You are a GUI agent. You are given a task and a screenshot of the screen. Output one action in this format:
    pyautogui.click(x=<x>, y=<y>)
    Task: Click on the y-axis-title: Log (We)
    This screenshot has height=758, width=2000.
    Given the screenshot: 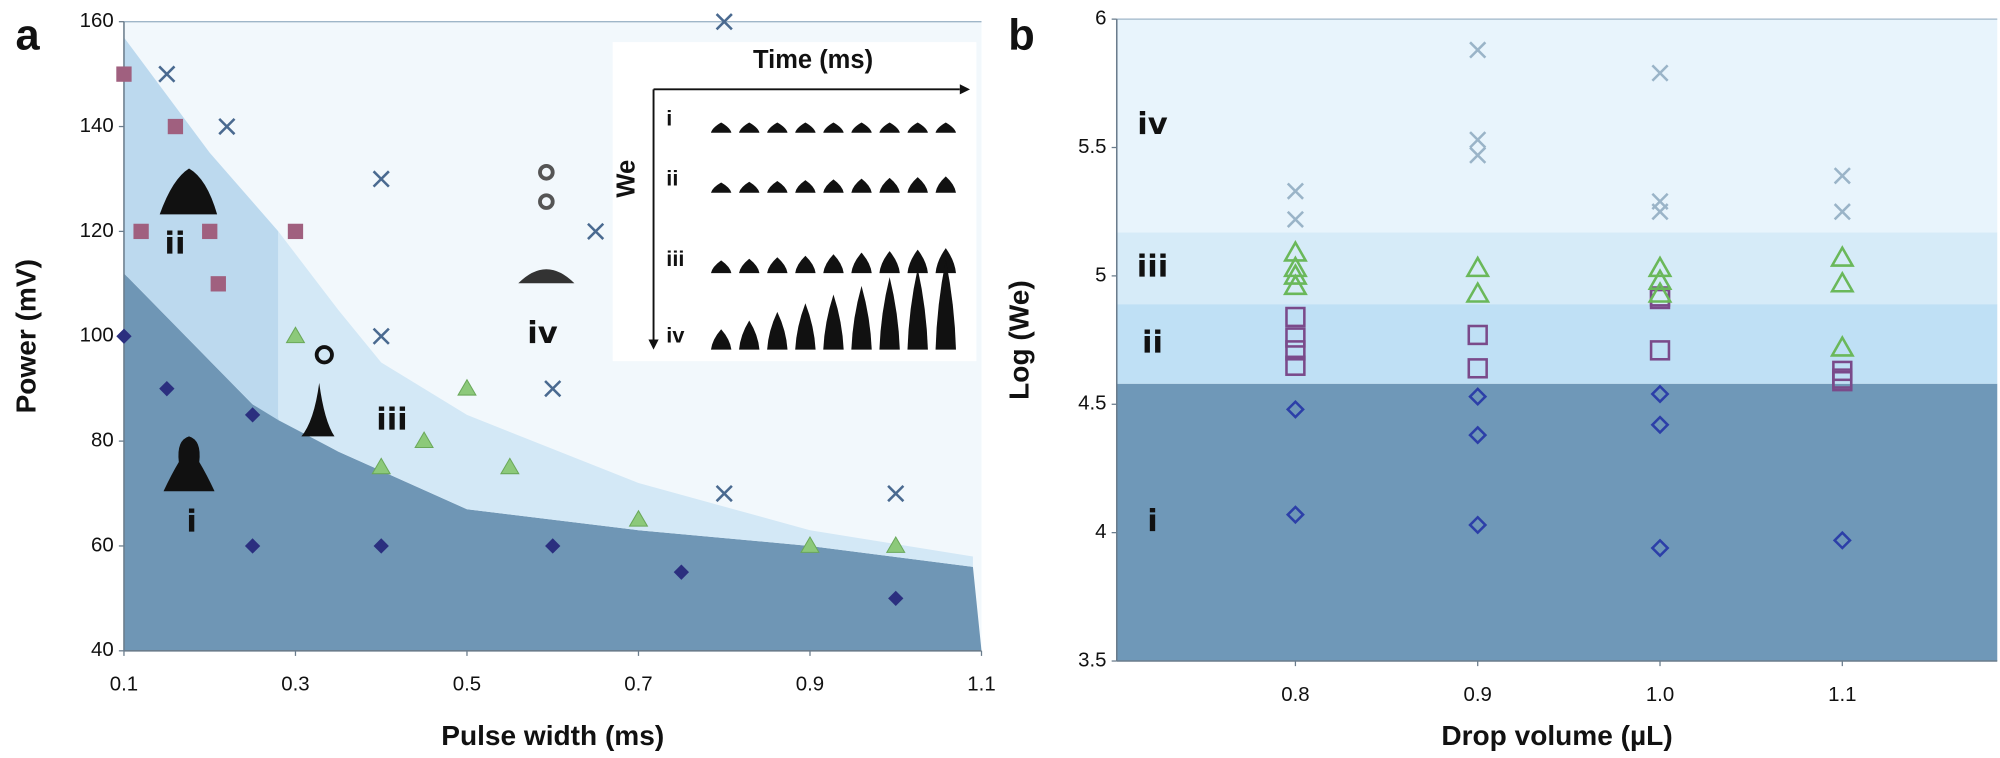 What is the action you would take?
    pyautogui.click(x=1018, y=340)
    